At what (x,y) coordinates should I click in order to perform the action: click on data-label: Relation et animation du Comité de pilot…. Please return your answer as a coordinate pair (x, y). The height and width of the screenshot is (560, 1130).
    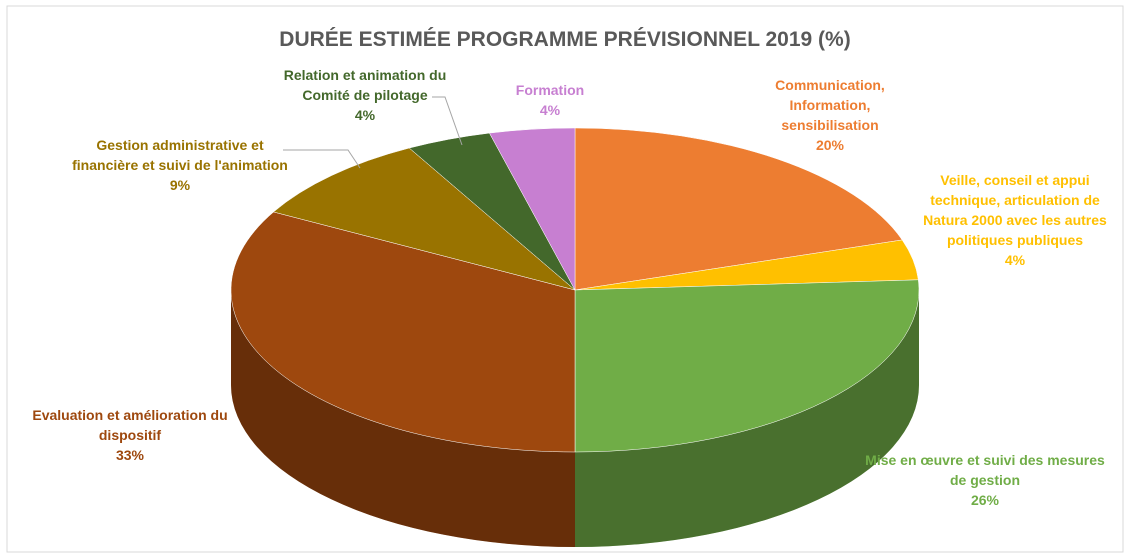
    Looking at the image, I should click on (365, 95).